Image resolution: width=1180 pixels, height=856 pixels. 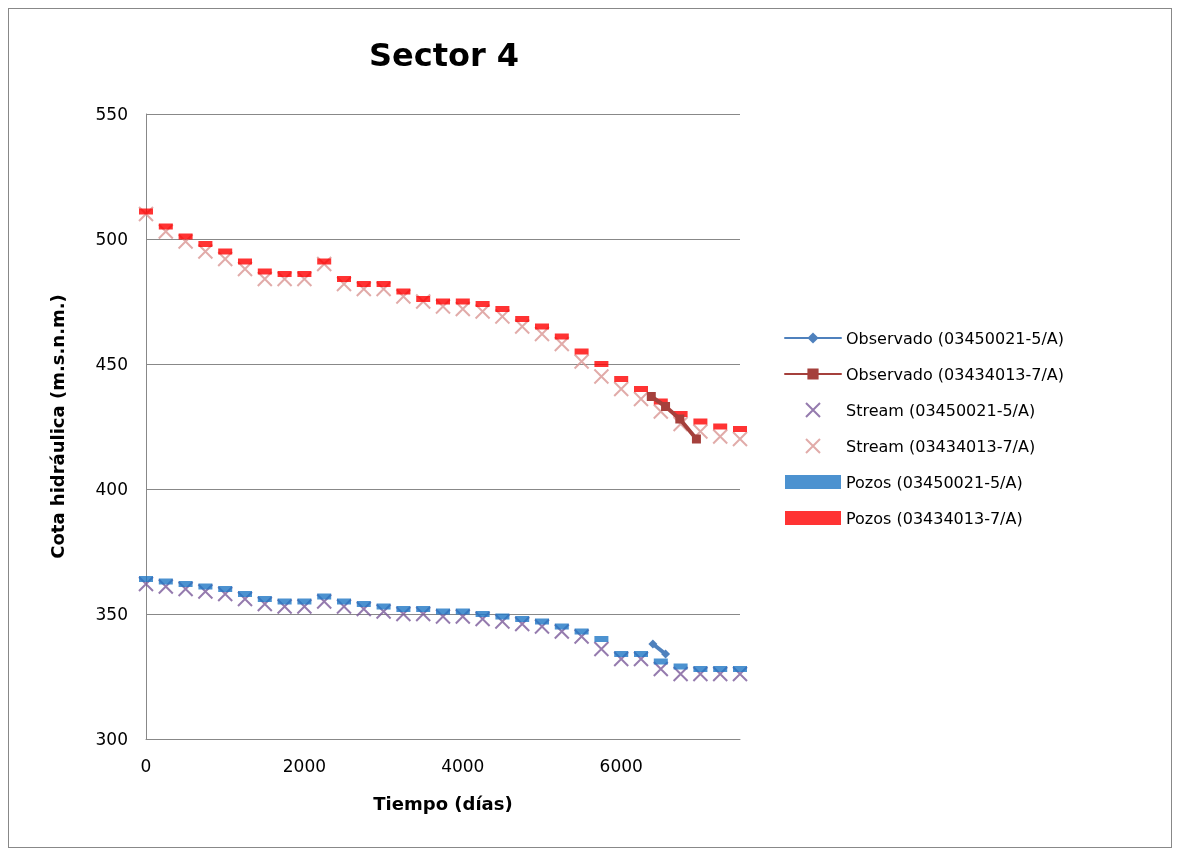 I want to click on y-tick-label: 450, so click(x=111, y=364).